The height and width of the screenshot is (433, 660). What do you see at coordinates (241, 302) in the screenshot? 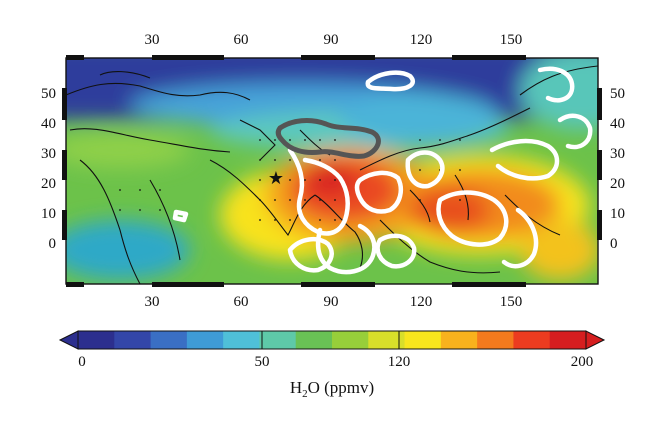
I see `lon-label-bottom-60: 60` at bounding box center [241, 302].